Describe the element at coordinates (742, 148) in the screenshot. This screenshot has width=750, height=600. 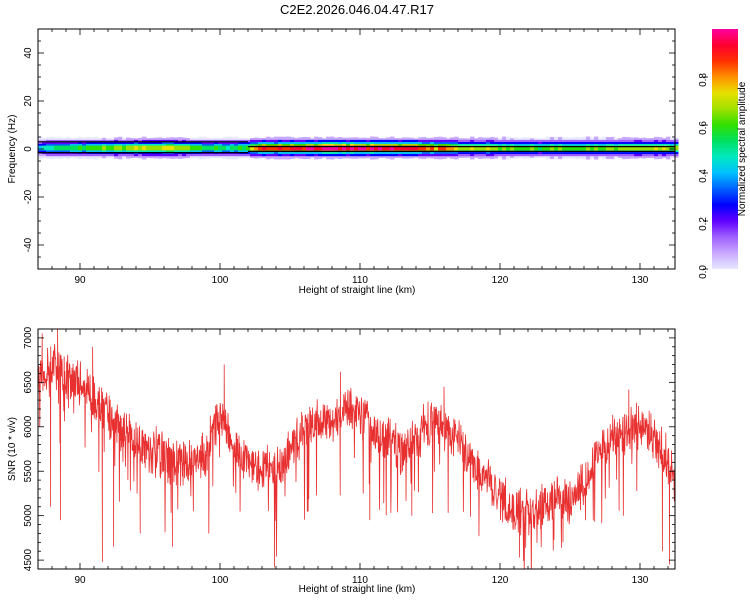
I see `colorbar-label: Normalized spectral amplitude` at that location.